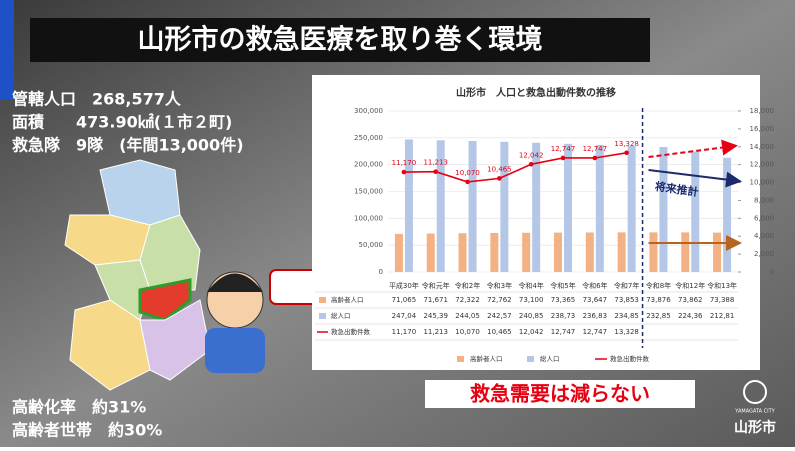 The image size is (795, 451). What do you see at coordinates (467, 332) in the screenshot?
I see `table-cell: 10,070` at bounding box center [467, 332].